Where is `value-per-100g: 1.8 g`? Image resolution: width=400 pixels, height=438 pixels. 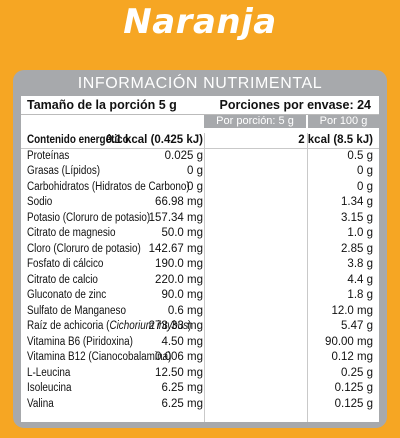 value-per-100g: 1.8 g is located at coordinates (360, 295).